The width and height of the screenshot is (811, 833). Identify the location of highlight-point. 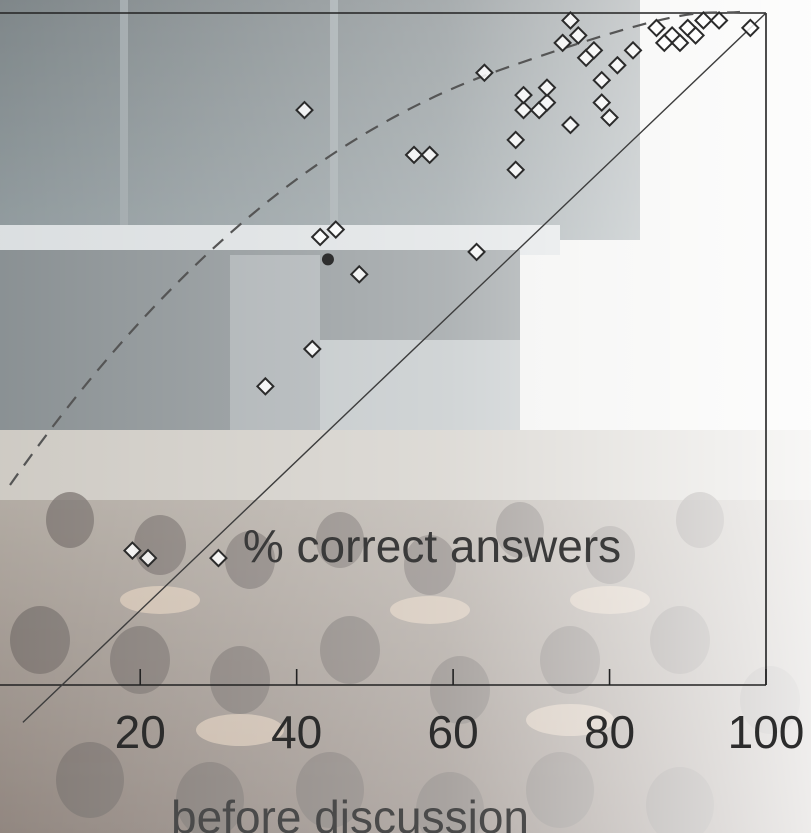
(327, 259).